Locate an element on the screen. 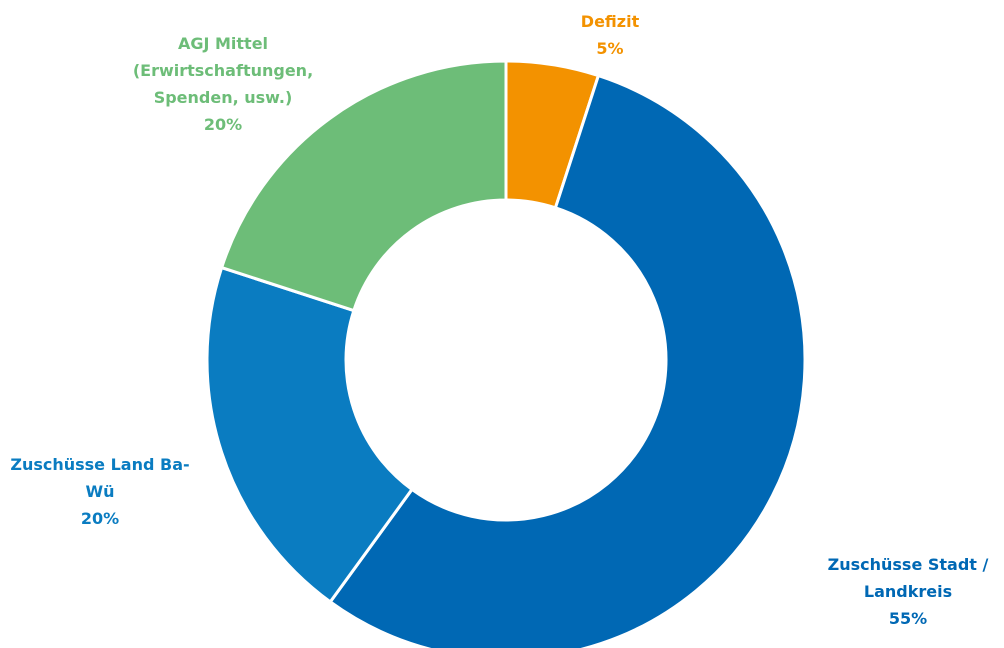  value-label: 55% is located at coordinates (908, 618).